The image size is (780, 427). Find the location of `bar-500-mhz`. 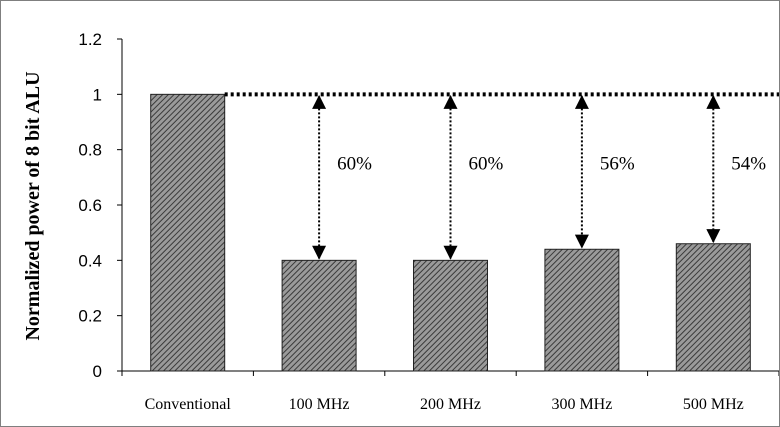

bar-500-mhz is located at coordinates (713, 307).